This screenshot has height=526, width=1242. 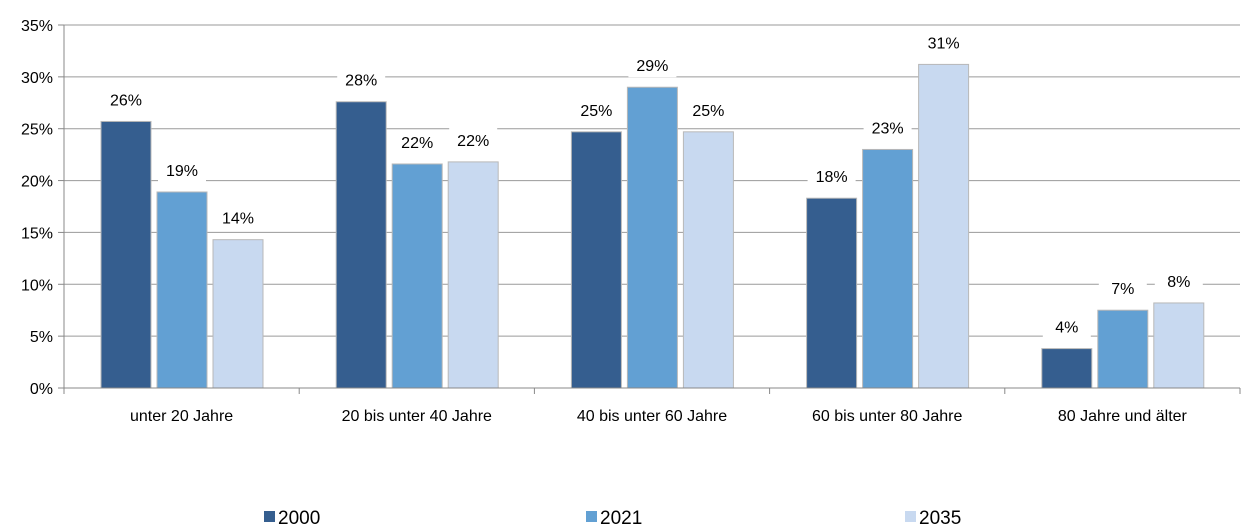 What do you see at coordinates (887, 416) in the screenshot?
I see `category-label: 60 bis unter 80 Jahre` at bounding box center [887, 416].